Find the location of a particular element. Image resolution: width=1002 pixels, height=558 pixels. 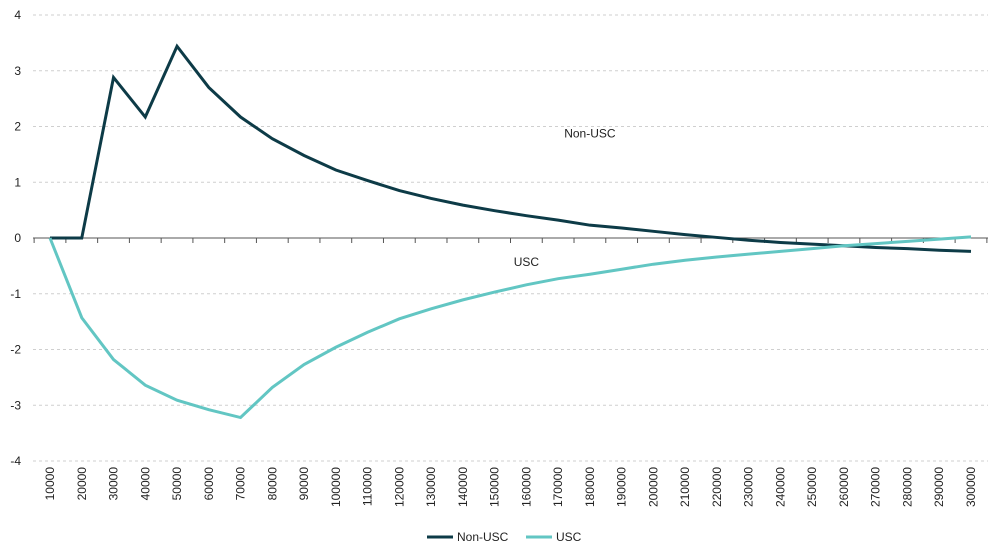

x-tick-label: 190000 is located at coordinates (622, 487).